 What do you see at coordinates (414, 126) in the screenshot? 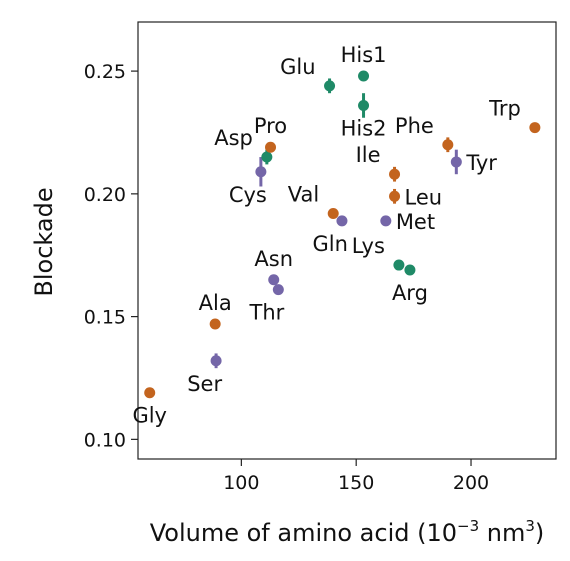
I see `label-phe: Phe` at bounding box center [414, 126].